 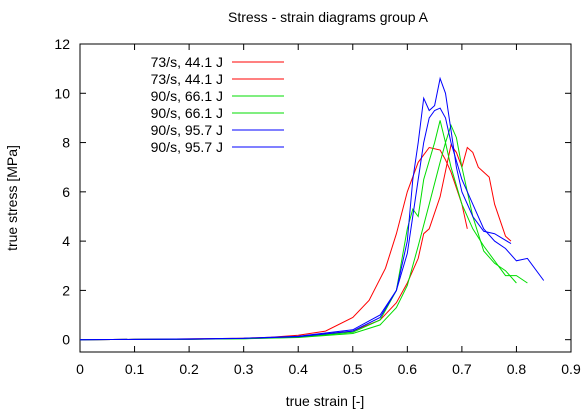 What do you see at coordinates (517, 369) in the screenshot?
I see `x-tick-label: 0.8` at bounding box center [517, 369].